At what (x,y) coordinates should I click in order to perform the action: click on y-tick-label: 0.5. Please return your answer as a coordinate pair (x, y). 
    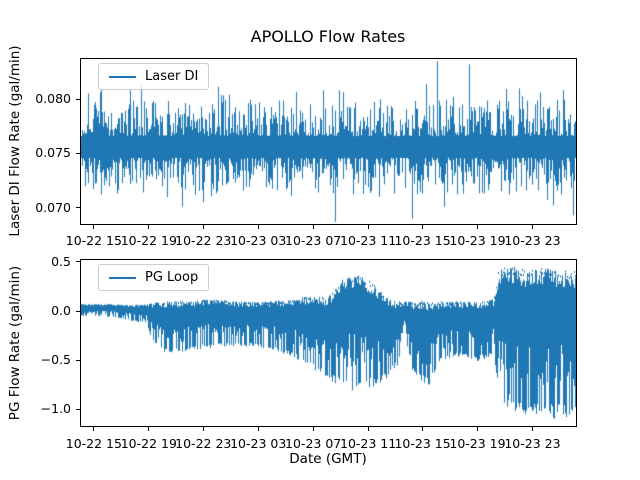
    Looking at the image, I should click on (61, 261).